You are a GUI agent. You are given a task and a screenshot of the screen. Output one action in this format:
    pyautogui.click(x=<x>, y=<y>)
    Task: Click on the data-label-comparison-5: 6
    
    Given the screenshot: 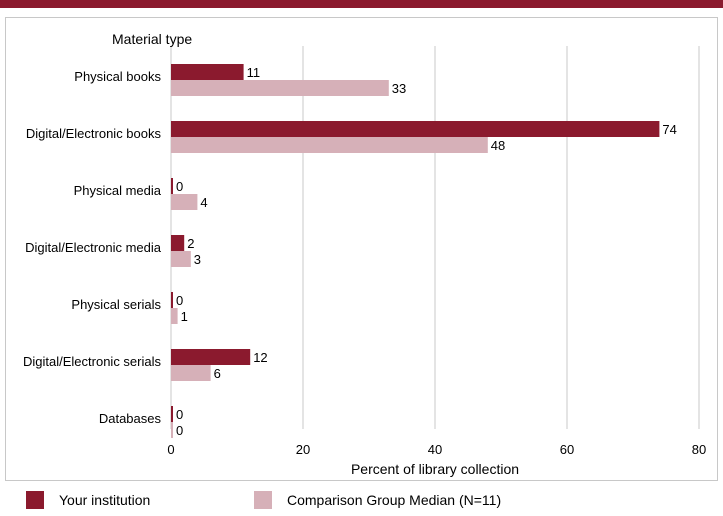 What is the action you would take?
    pyautogui.click(x=217, y=373)
    